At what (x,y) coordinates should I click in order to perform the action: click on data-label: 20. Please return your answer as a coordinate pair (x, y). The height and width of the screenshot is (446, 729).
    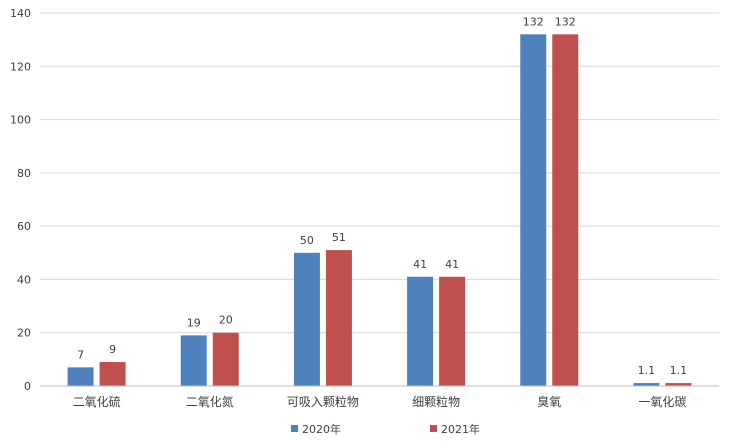
    Looking at the image, I should click on (226, 320).